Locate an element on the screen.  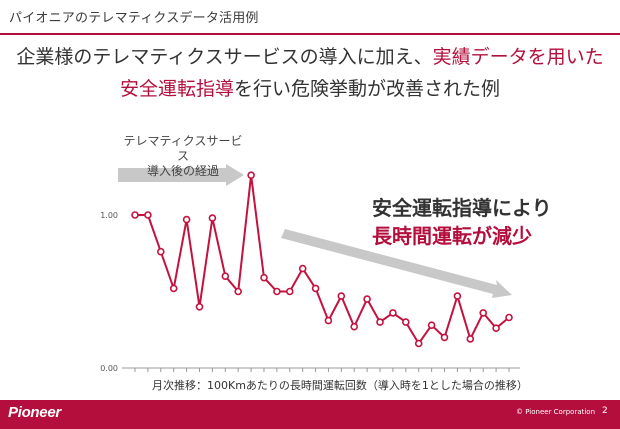
page-header-title: パイオニアのテレマティクスデータ活用例 is located at coordinates (134, 18).